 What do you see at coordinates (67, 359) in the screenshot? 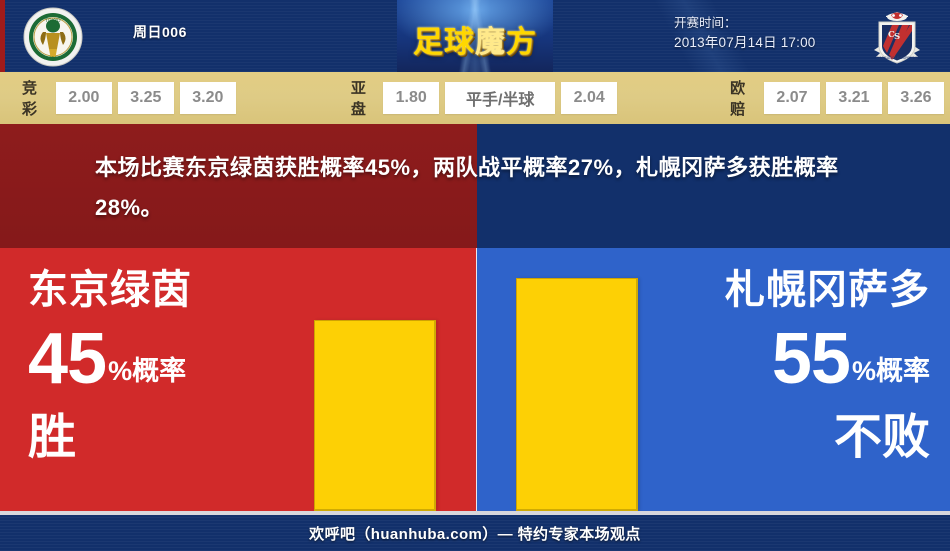
I see `home-percent-value: 45` at bounding box center [67, 359].